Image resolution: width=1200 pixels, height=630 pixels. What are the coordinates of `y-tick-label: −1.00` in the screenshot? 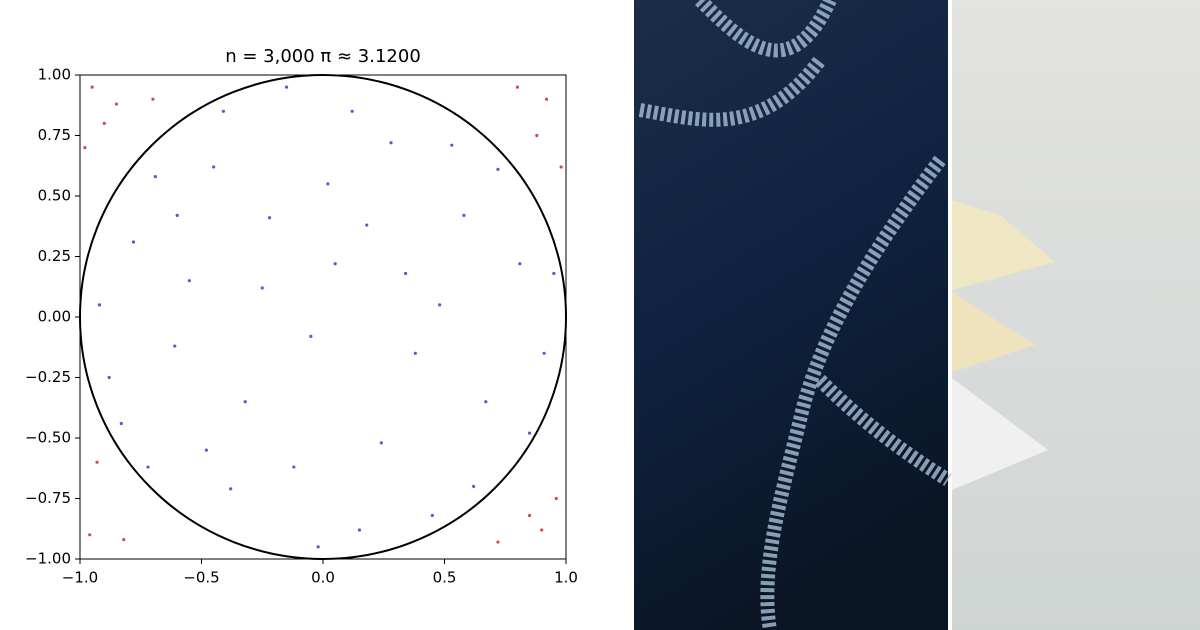 It's located at (48, 559).